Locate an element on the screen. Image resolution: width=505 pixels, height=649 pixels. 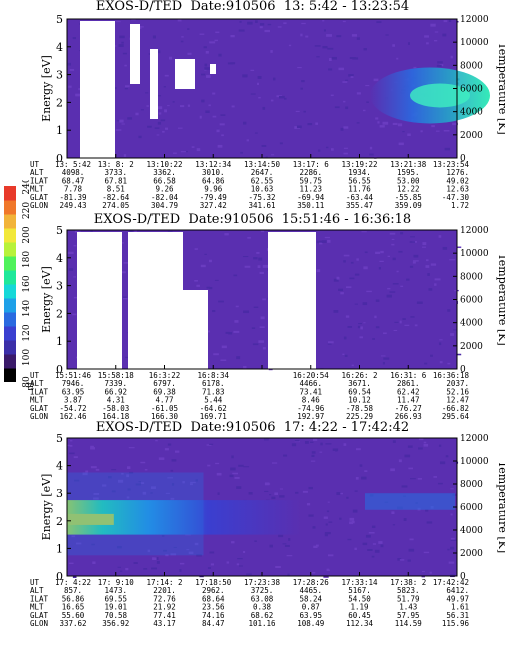
table-cell: 51.79 is located at coordinates (408, 598).